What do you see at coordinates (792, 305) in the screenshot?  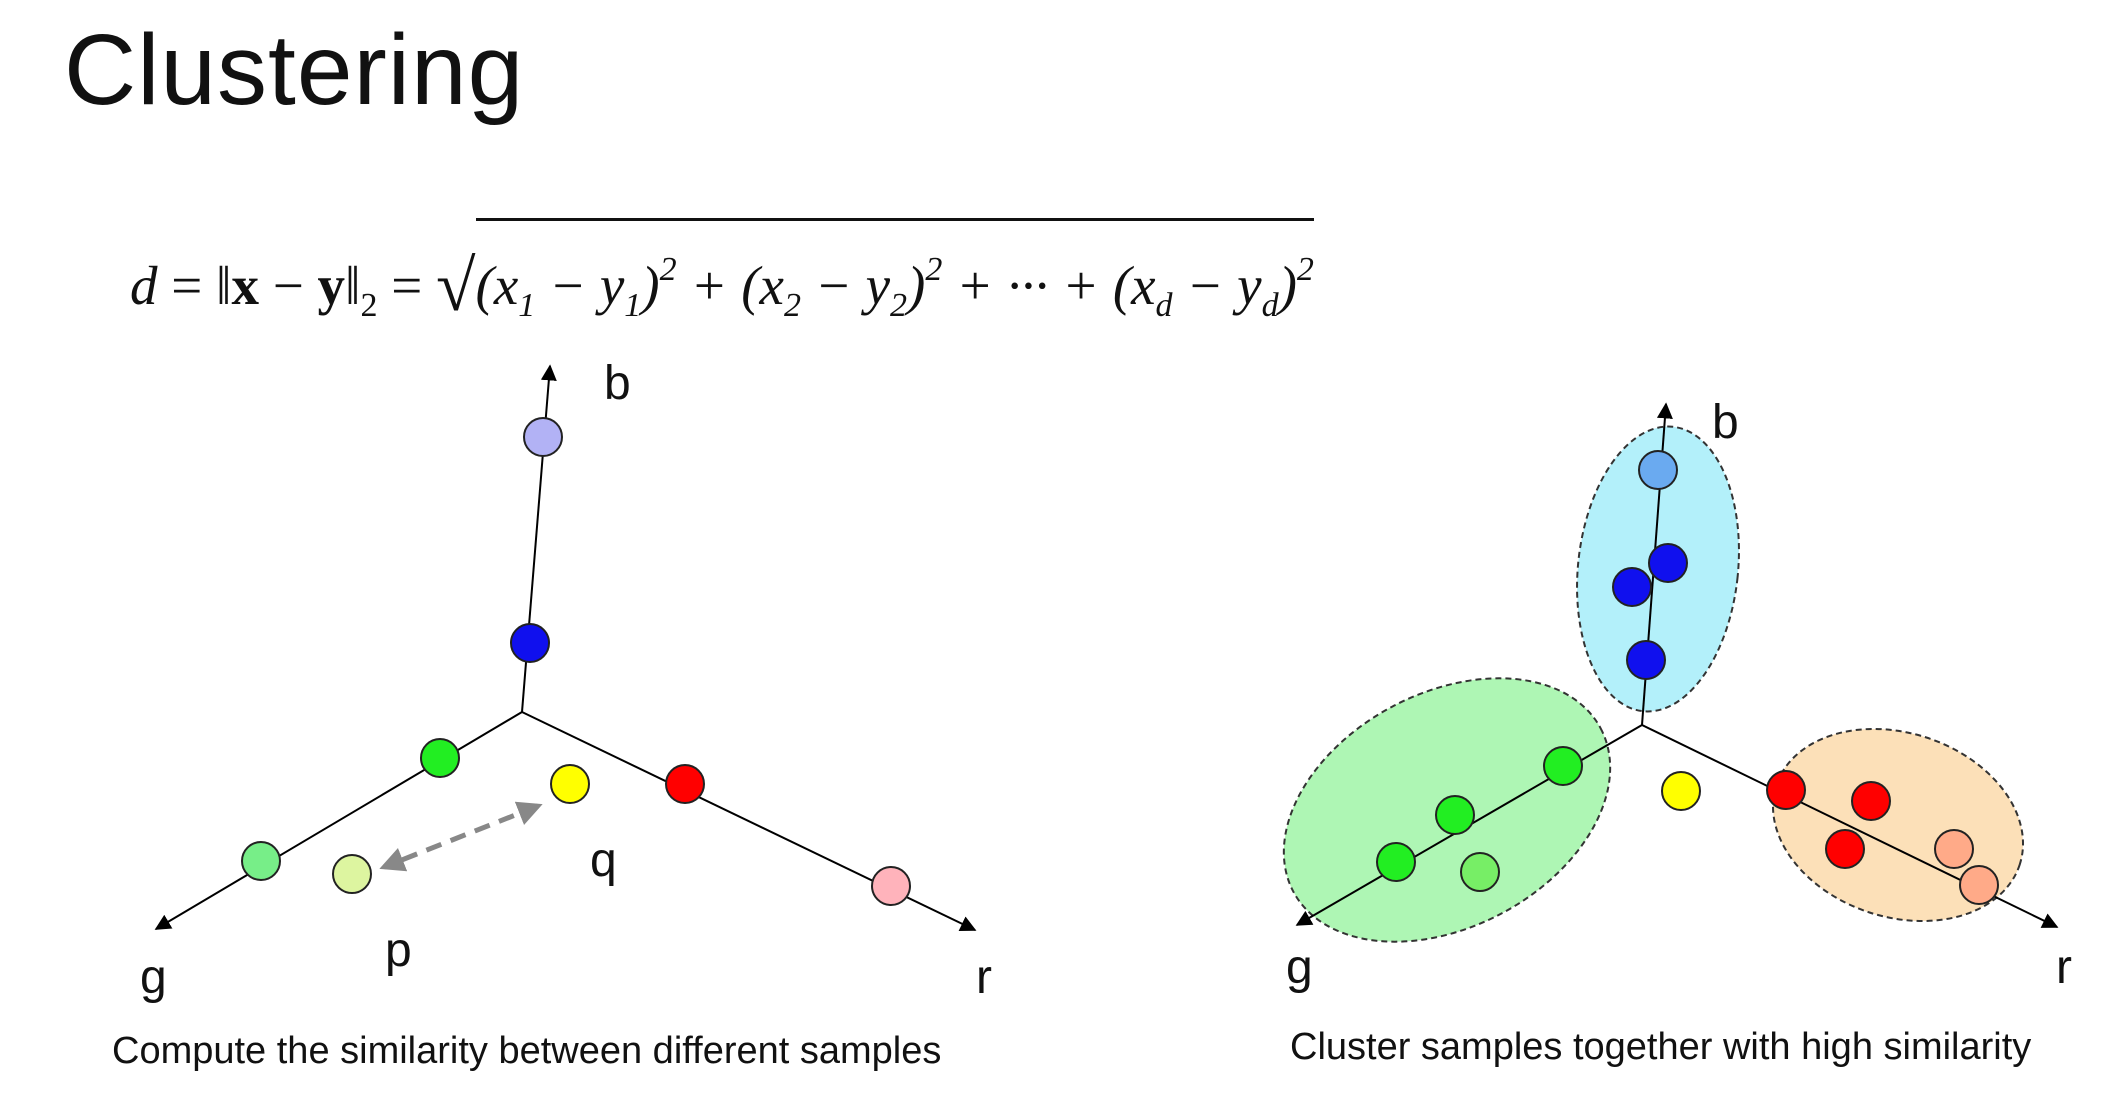 I see `formula-t2-sub: 2` at bounding box center [792, 305].